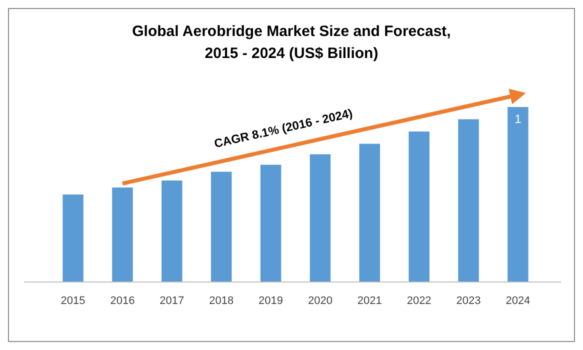  Describe the element at coordinates (172, 301) in the screenshot. I see `x-tick-label: 2017` at that location.